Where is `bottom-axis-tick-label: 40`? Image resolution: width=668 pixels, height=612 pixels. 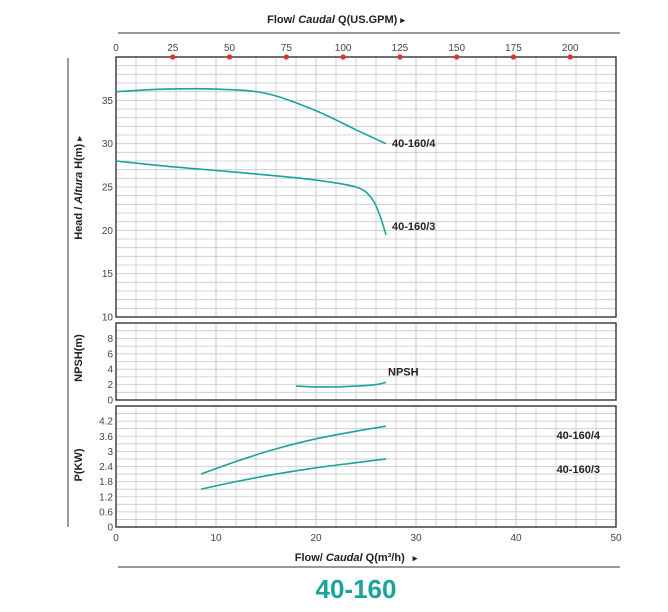 bottom-axis-tick-label: 40 is located at coordinates (516, 538).